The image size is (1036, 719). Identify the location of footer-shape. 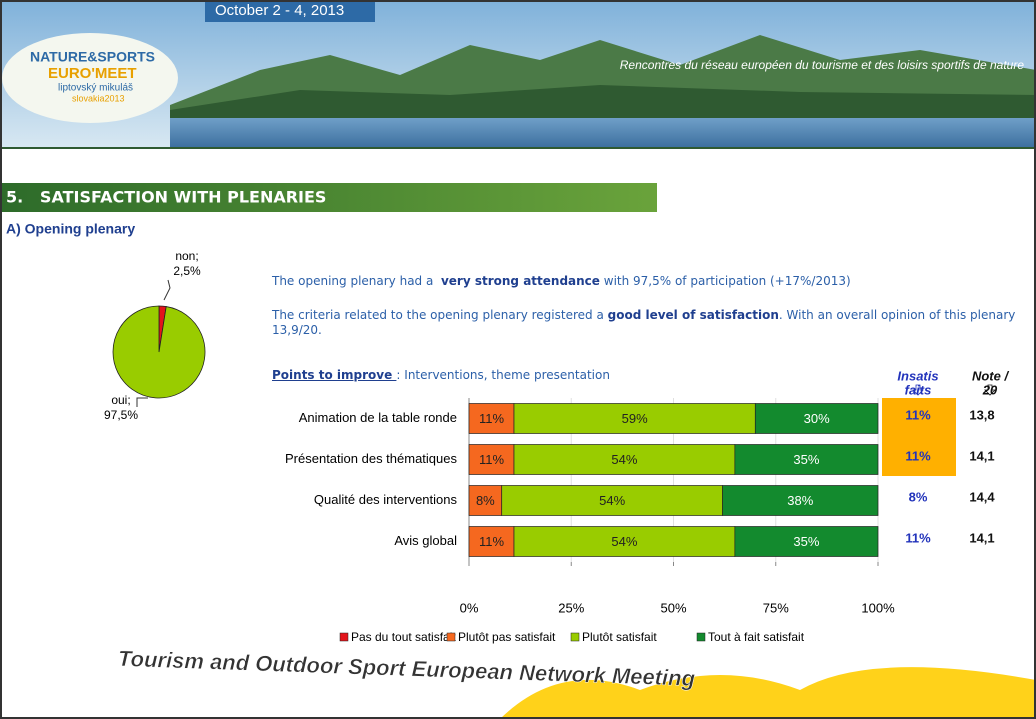
(768, 693).